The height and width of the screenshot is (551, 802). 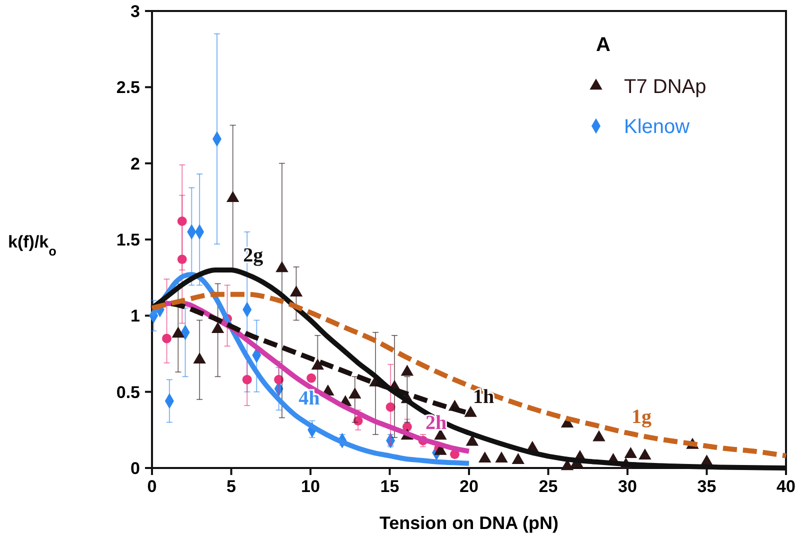 I want to click on x-tick-label: 30, so click(x=627, y=486).